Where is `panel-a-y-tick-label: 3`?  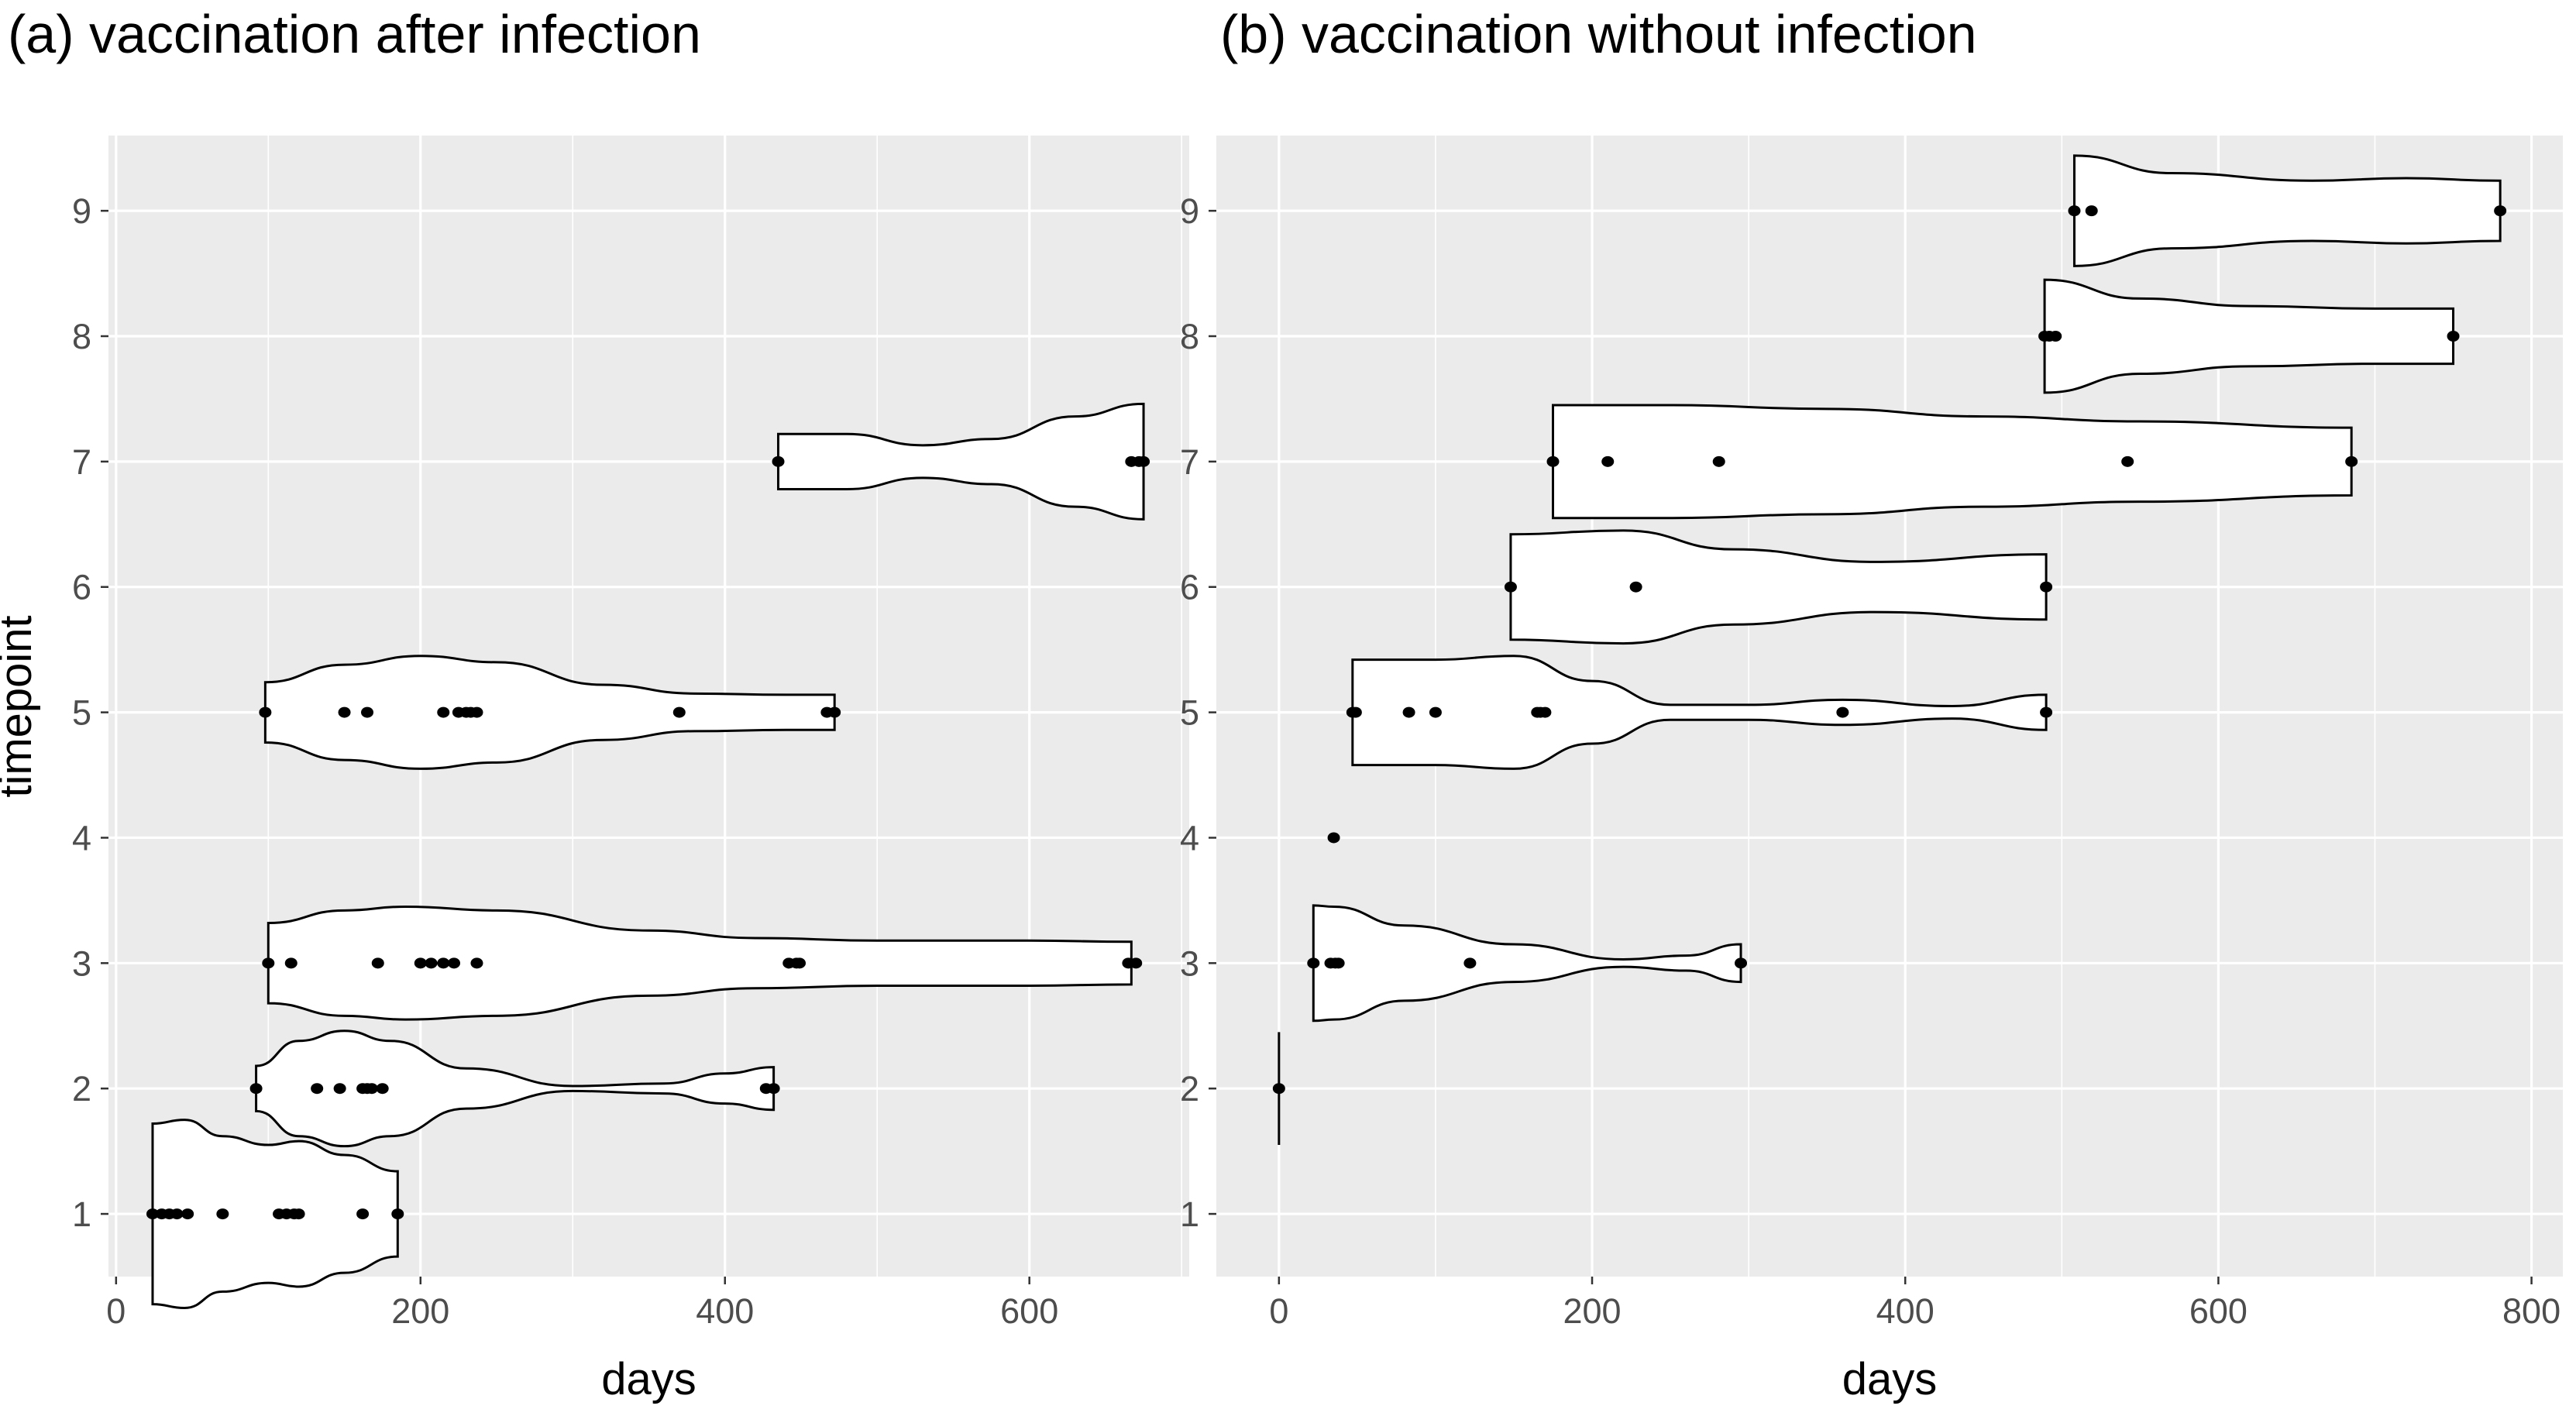 panel-a-y-tick-label: 3 is located at coordinates (81, 963).